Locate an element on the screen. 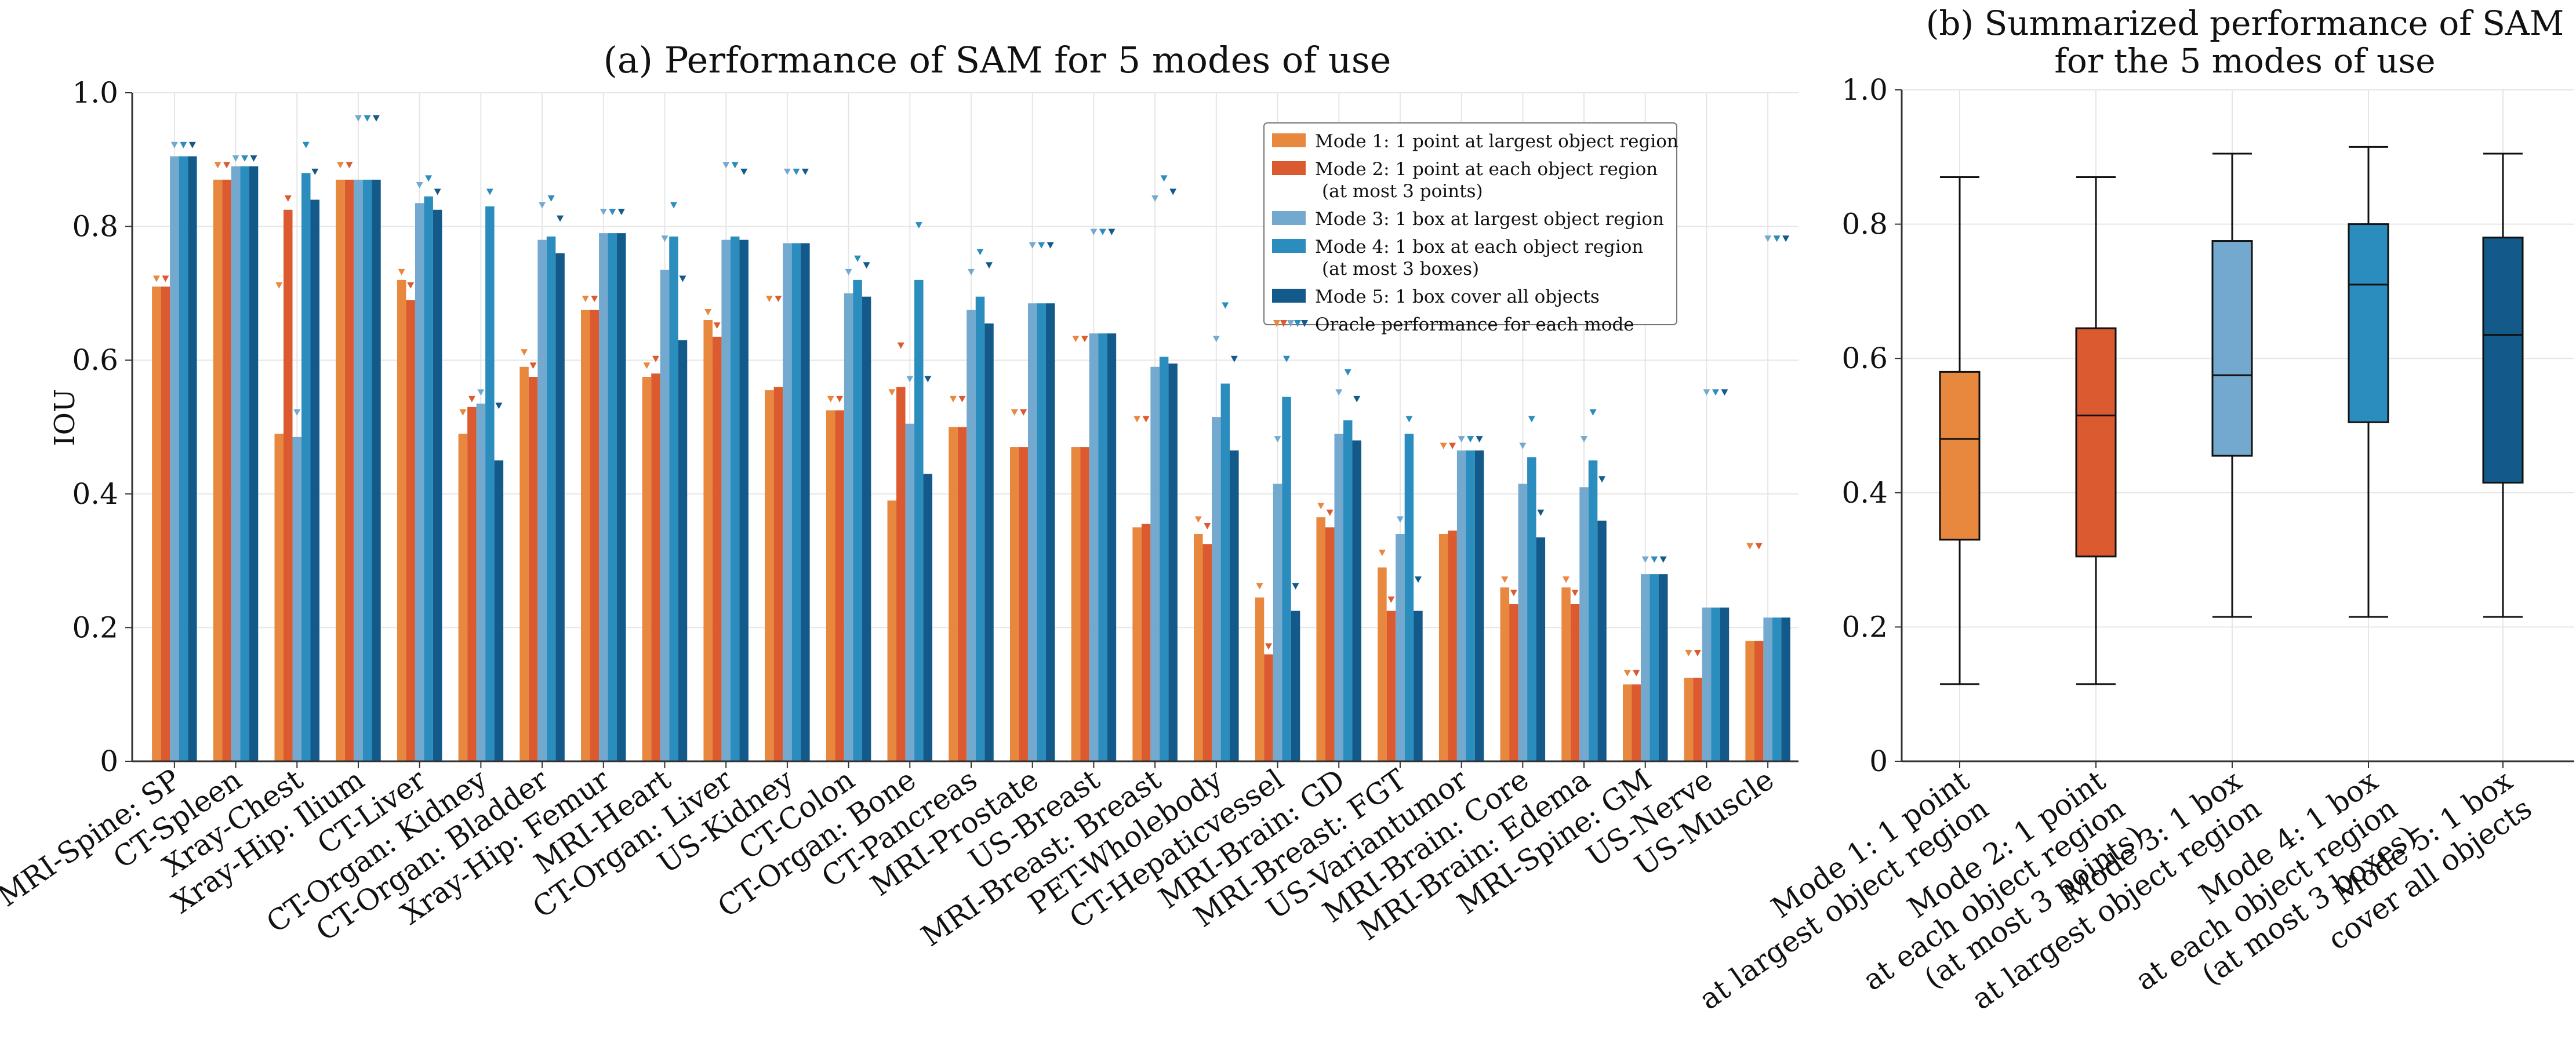 The height and width of the screenshot is (1039, 2576). panel-b-title-line-2: for the 5 modes of use is located at coordinates (2244, 61).